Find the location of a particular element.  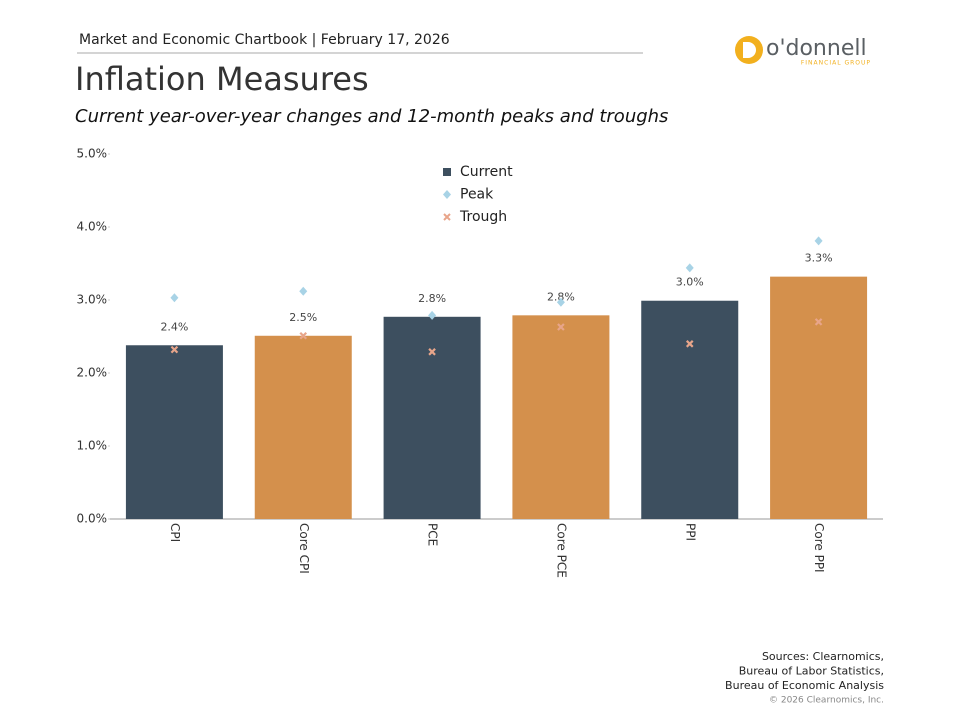

logo-icon is located at coordinates (749, 50).